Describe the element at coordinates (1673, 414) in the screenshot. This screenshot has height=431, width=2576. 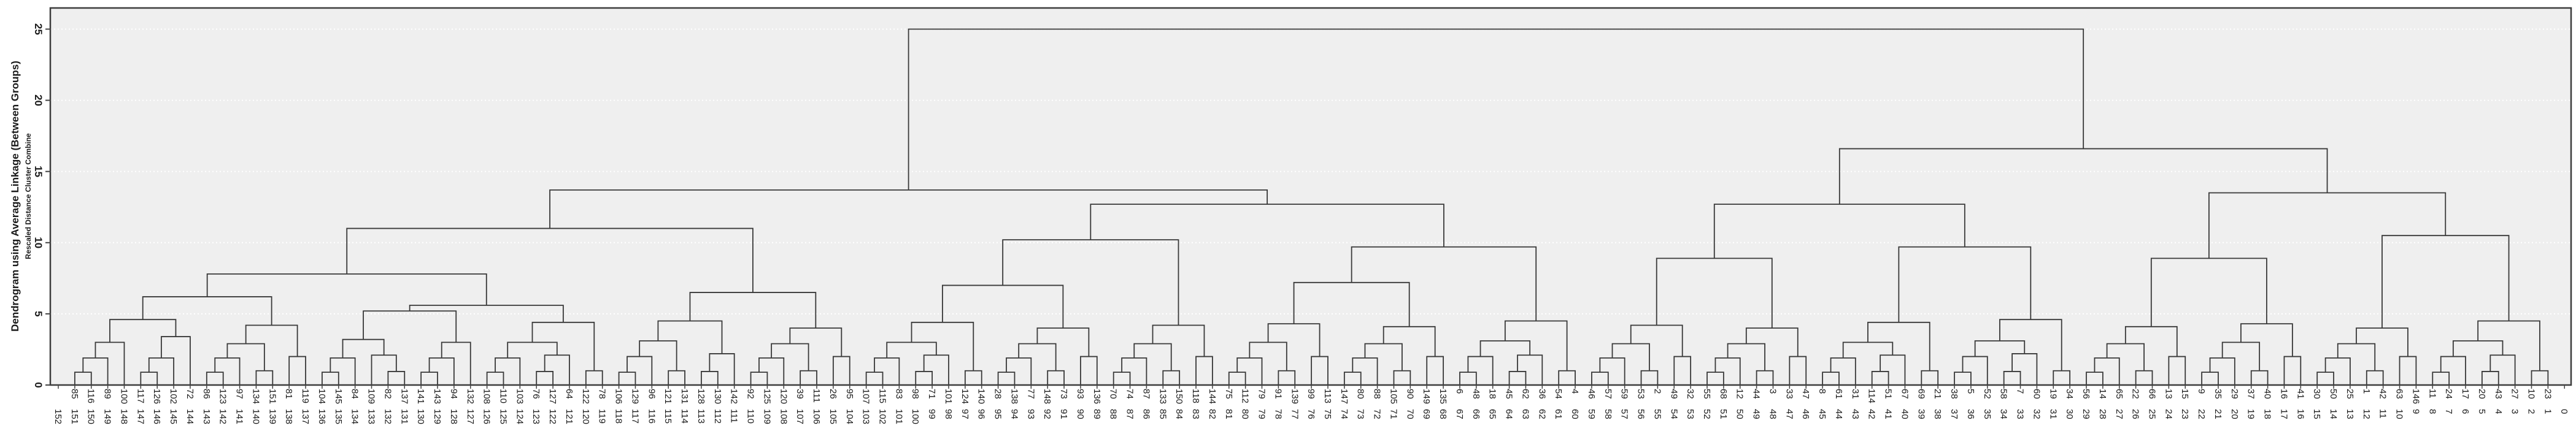
I see `leaf-index-label: 54` at that location.